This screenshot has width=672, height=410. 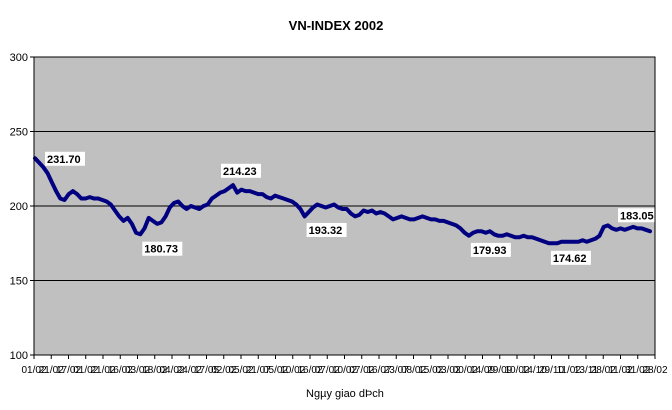 What do you see at coordinates (19, 207) in the screenshot?
I see `y-tick-label: 200` at bounding box center [19, 207].